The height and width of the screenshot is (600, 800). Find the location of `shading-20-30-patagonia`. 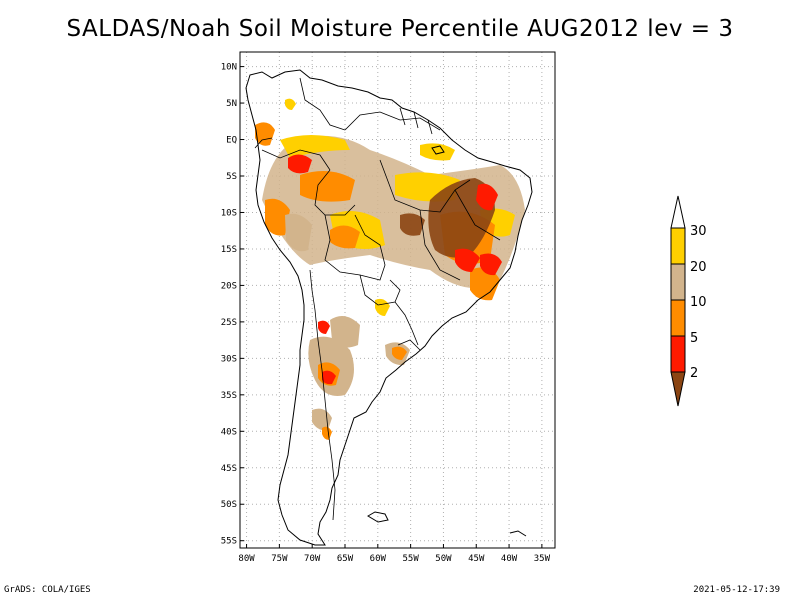

shading-20-30-patagonia is located at coordinates (322, 419).